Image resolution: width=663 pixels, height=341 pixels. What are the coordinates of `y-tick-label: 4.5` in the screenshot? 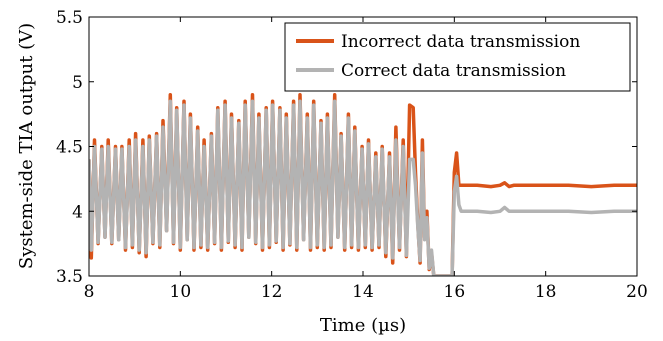 It's located at (69, 148).